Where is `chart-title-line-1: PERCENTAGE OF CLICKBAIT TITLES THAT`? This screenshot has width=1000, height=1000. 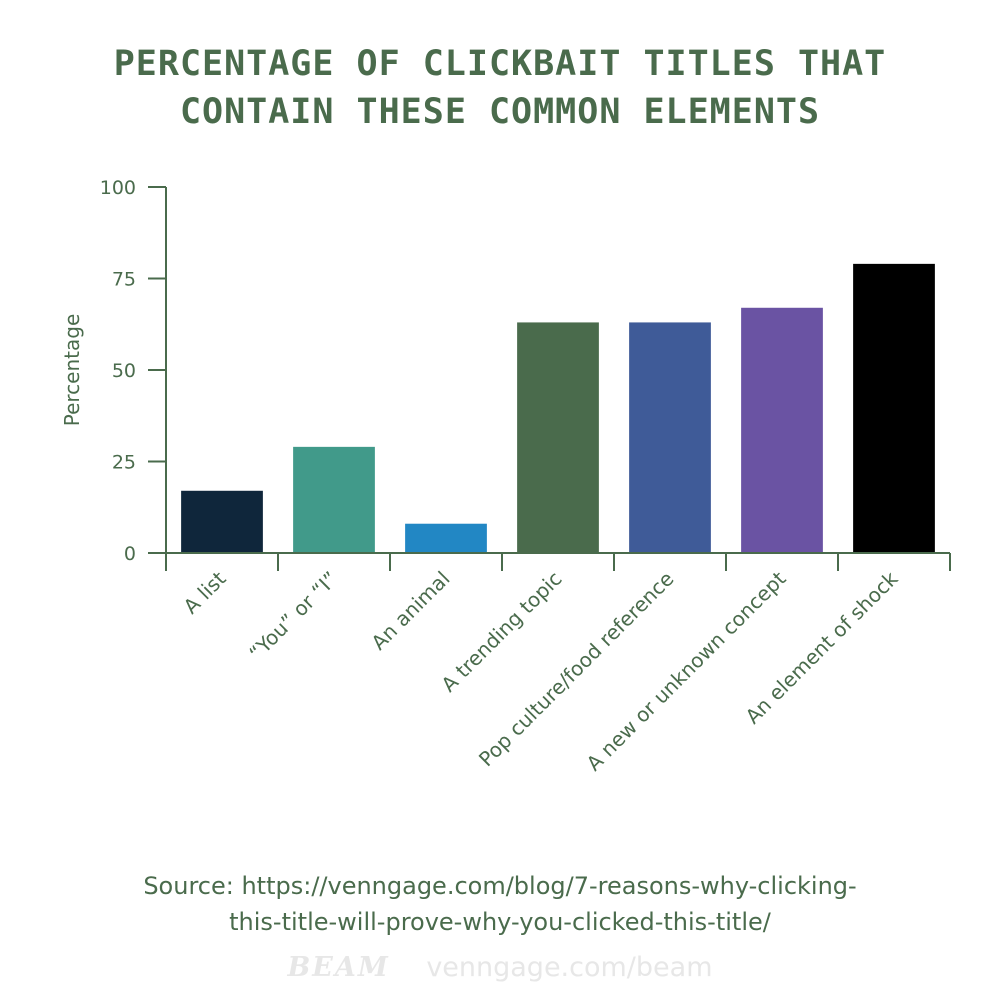
chart-title-line-1: PERCENTAGE OF CLICKBAIT TITLES THAT is located at coordinates (500, 64).